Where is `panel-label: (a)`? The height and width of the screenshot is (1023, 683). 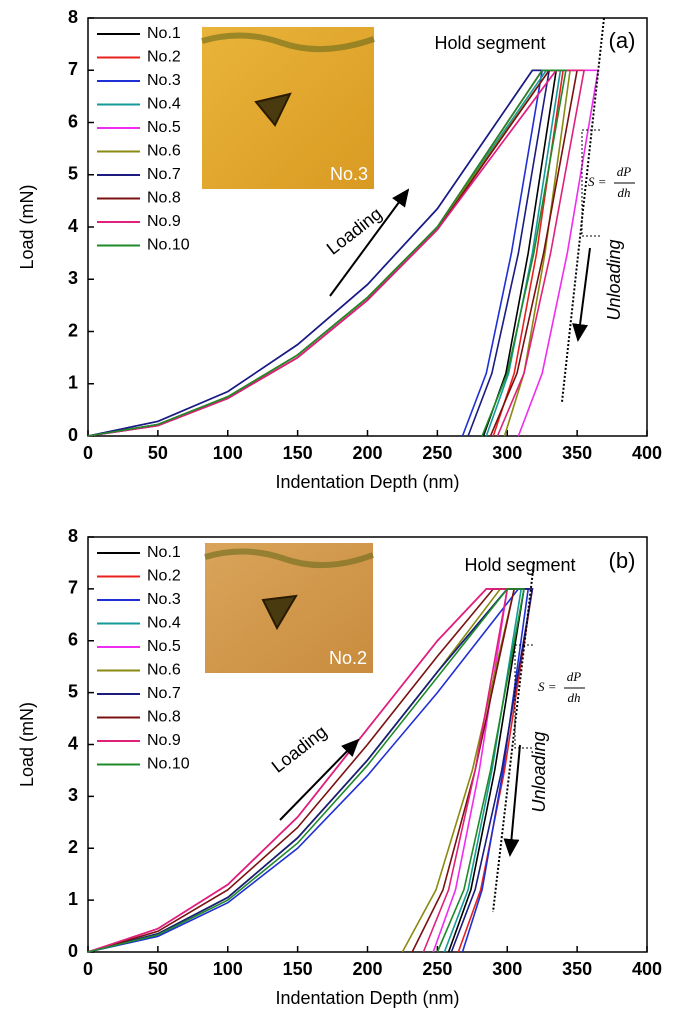 panel-label: (a) is located at coordinates (622, 40).